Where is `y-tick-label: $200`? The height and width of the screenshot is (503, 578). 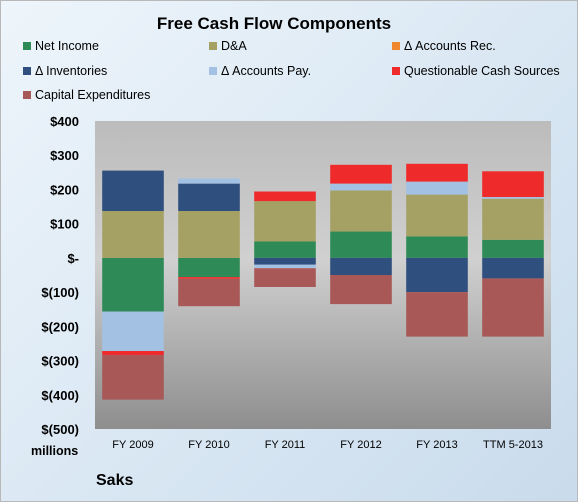 y-tick-label: $200 is located at coordinates (64, 189).